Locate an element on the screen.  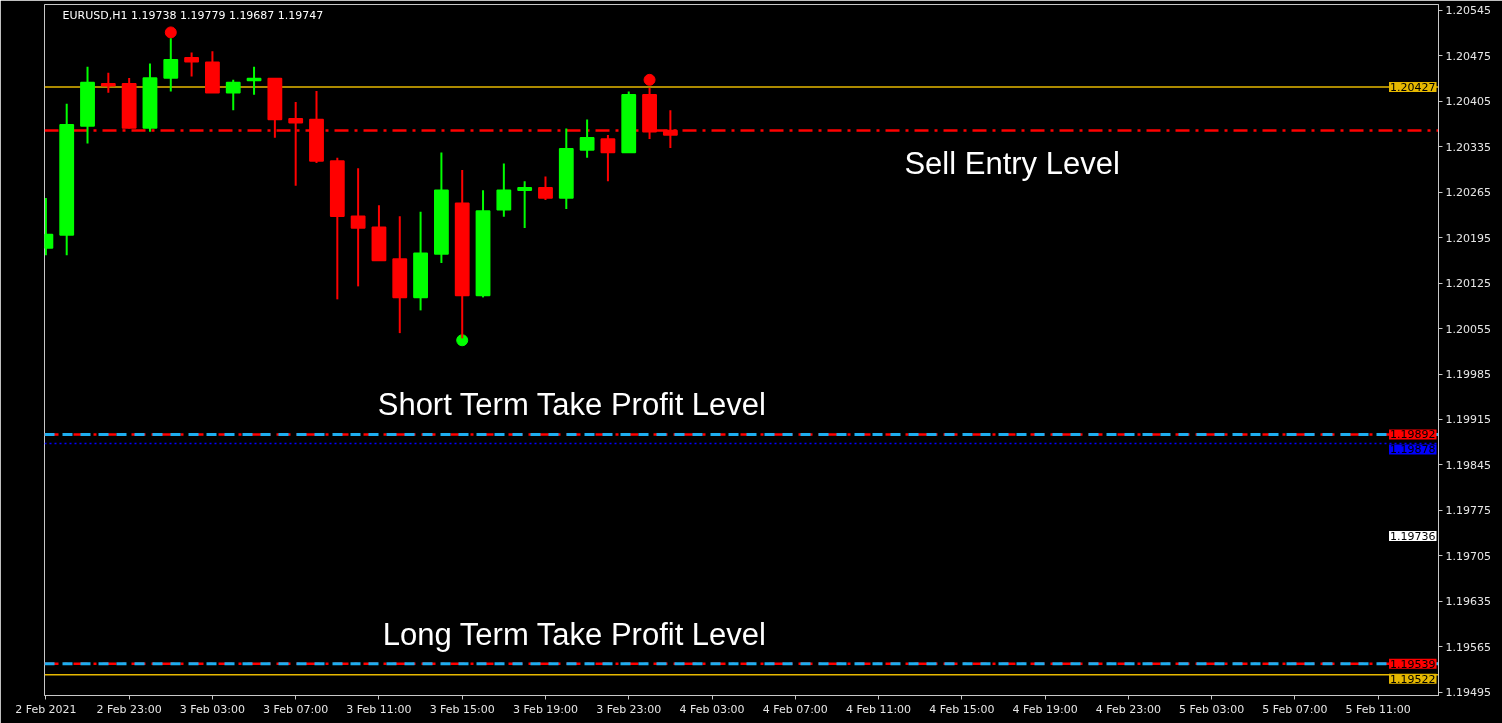
ref-line-label: 1.19878 is located at coordinates (1413, 450).